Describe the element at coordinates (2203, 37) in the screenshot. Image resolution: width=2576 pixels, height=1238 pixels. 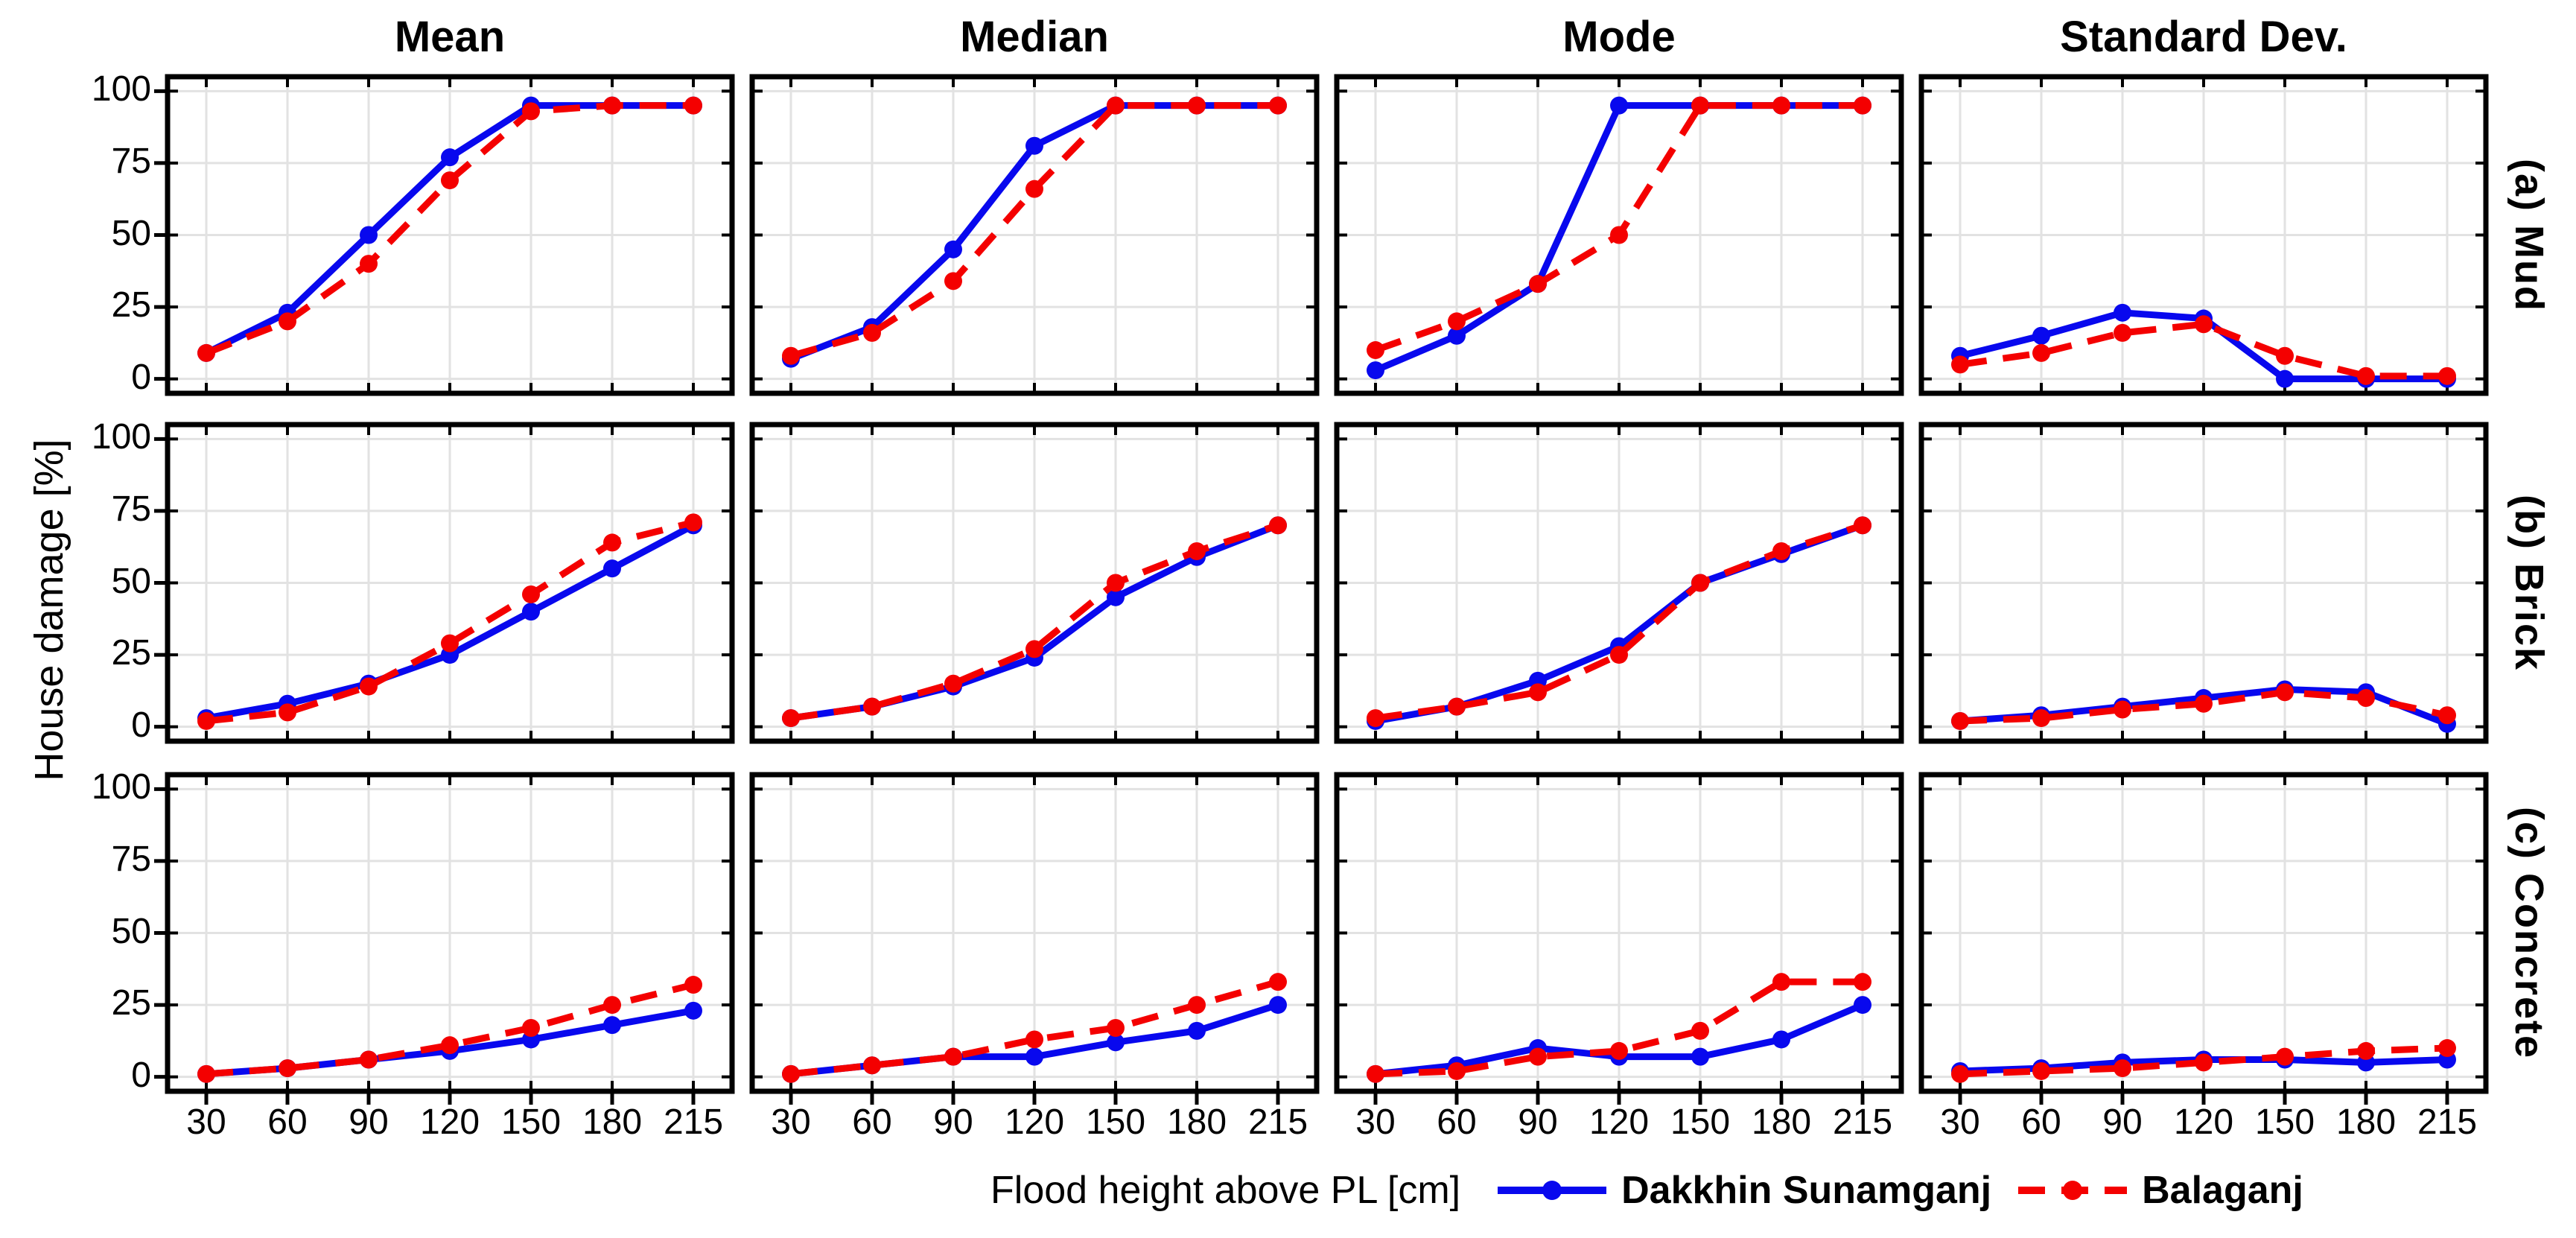
I see `column-title-stddev: Standard Dev.` at that location.